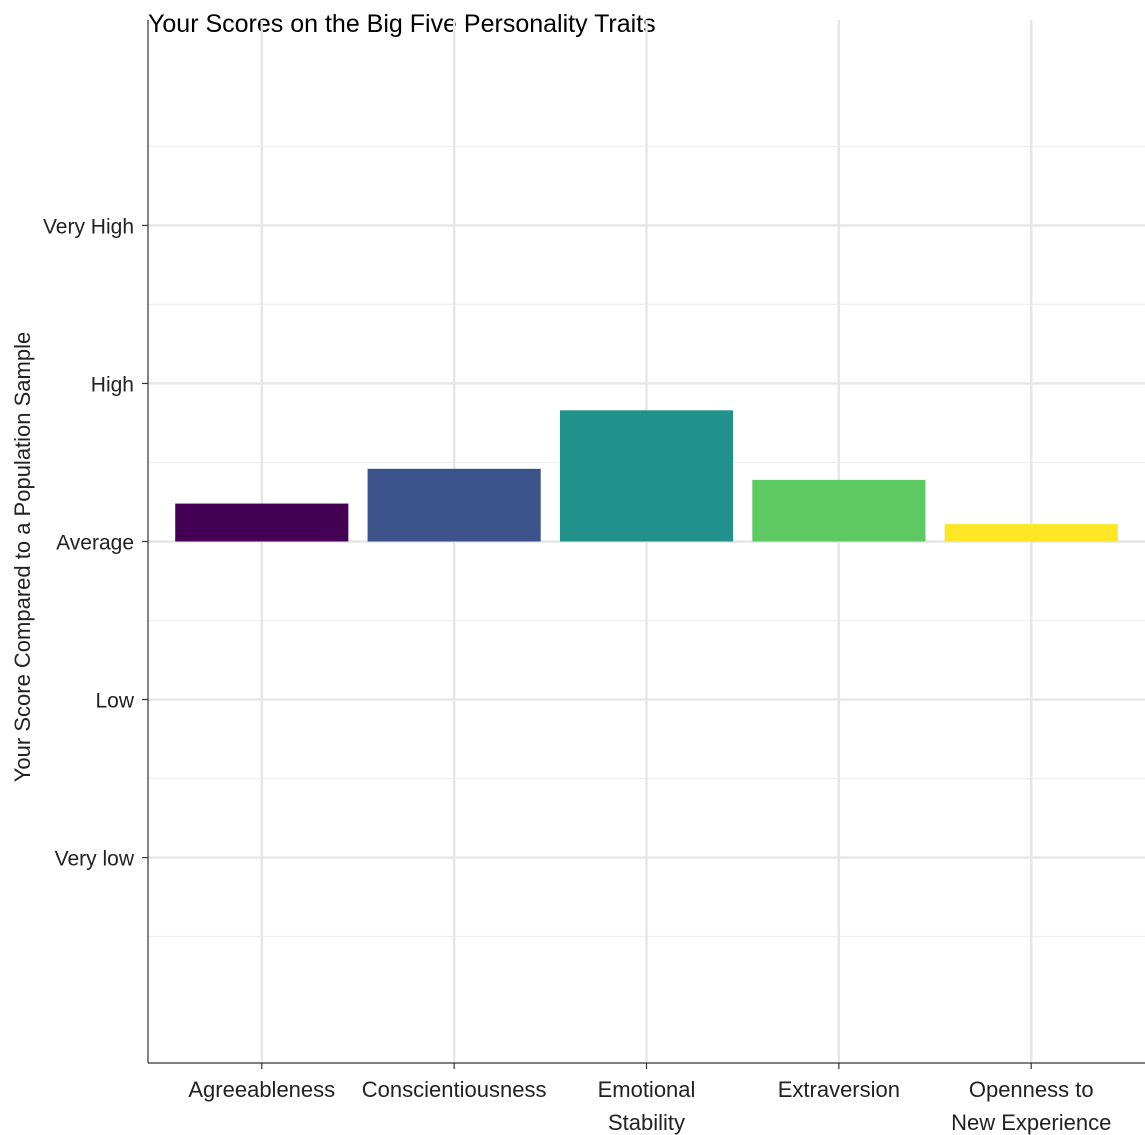  Describe the element at coordinates (95, 859) in the screenshot. I see `y-tick-label: Very low` at that location.